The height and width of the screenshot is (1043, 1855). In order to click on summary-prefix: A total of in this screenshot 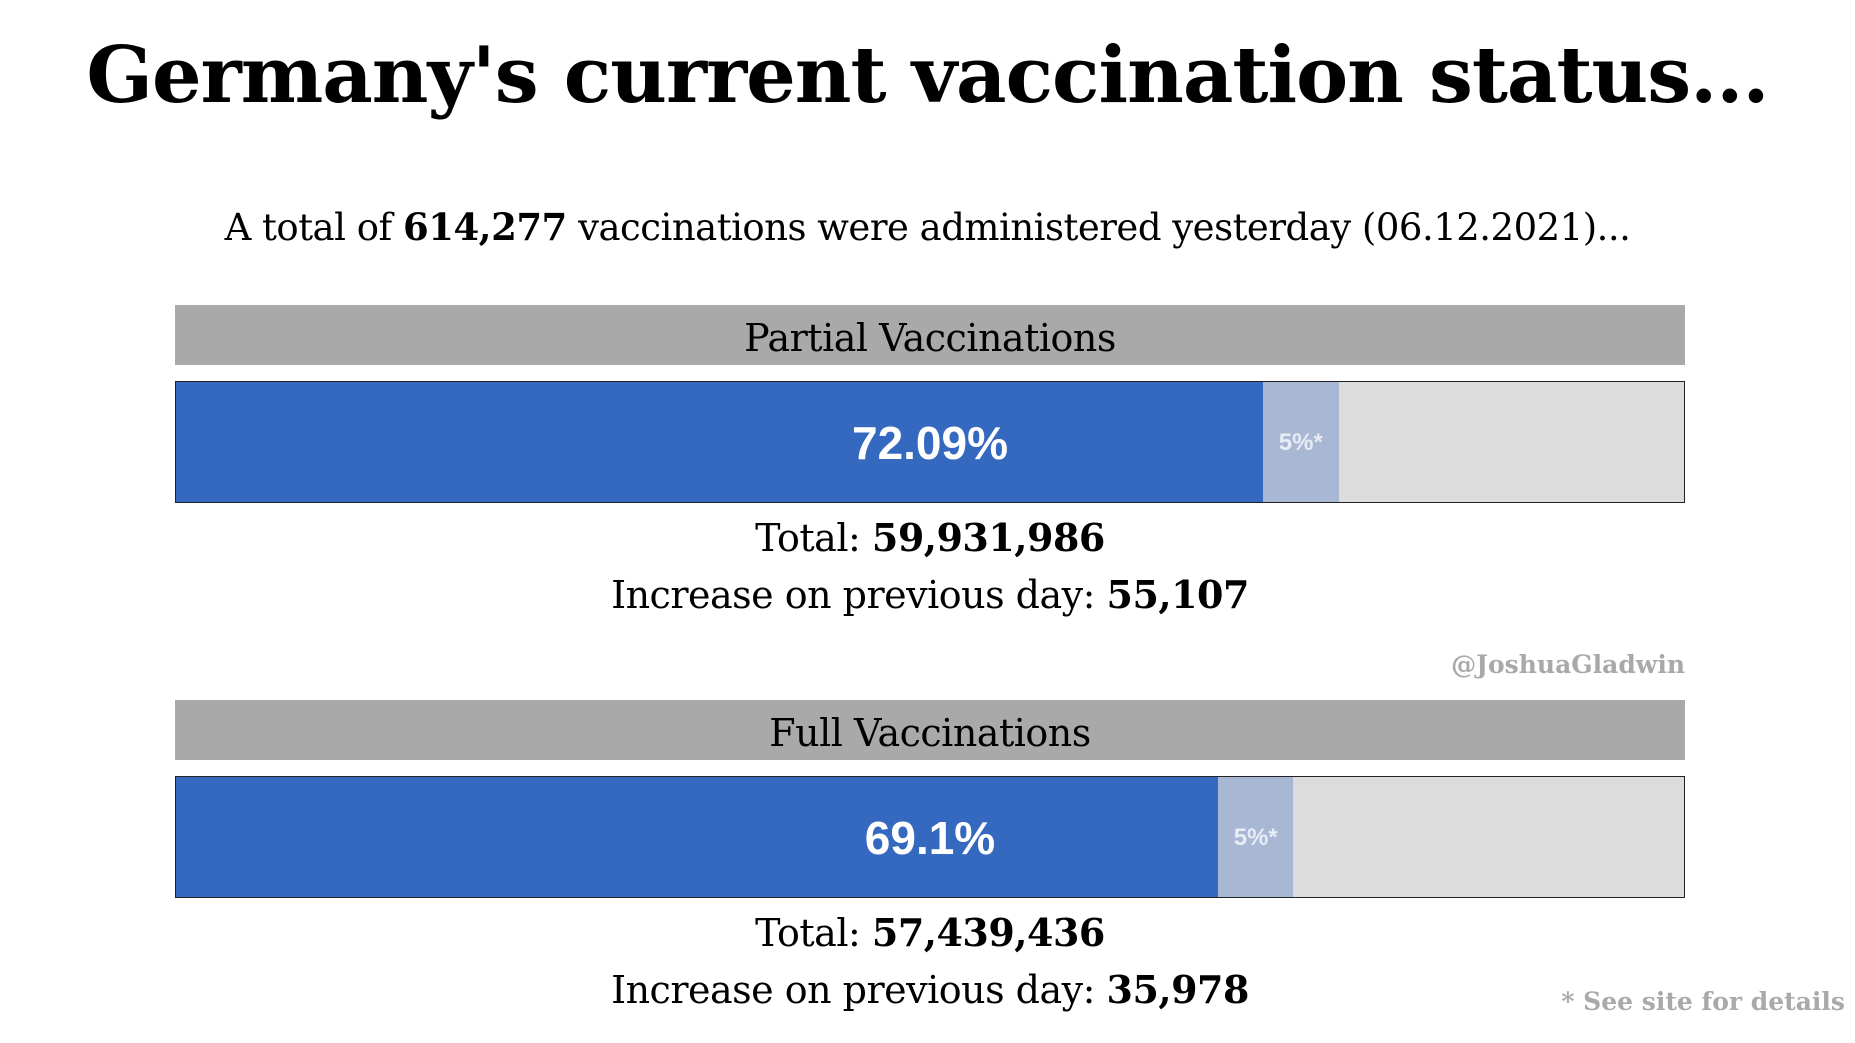, I will do `click(313, 227)`.